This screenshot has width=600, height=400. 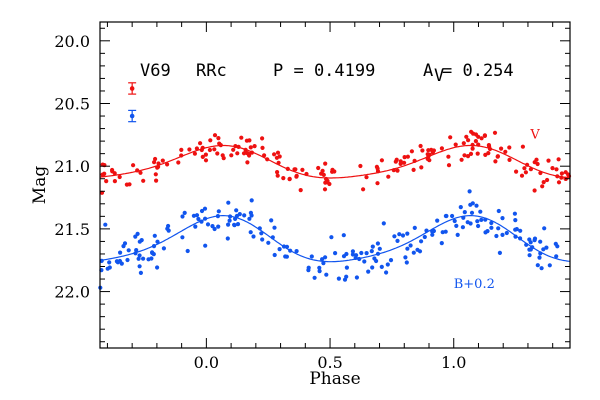 What do you see at coordinates (72, 104) in the screenshot?
I see `y-tick-label: 20.5` at bounding box center [72, 104].